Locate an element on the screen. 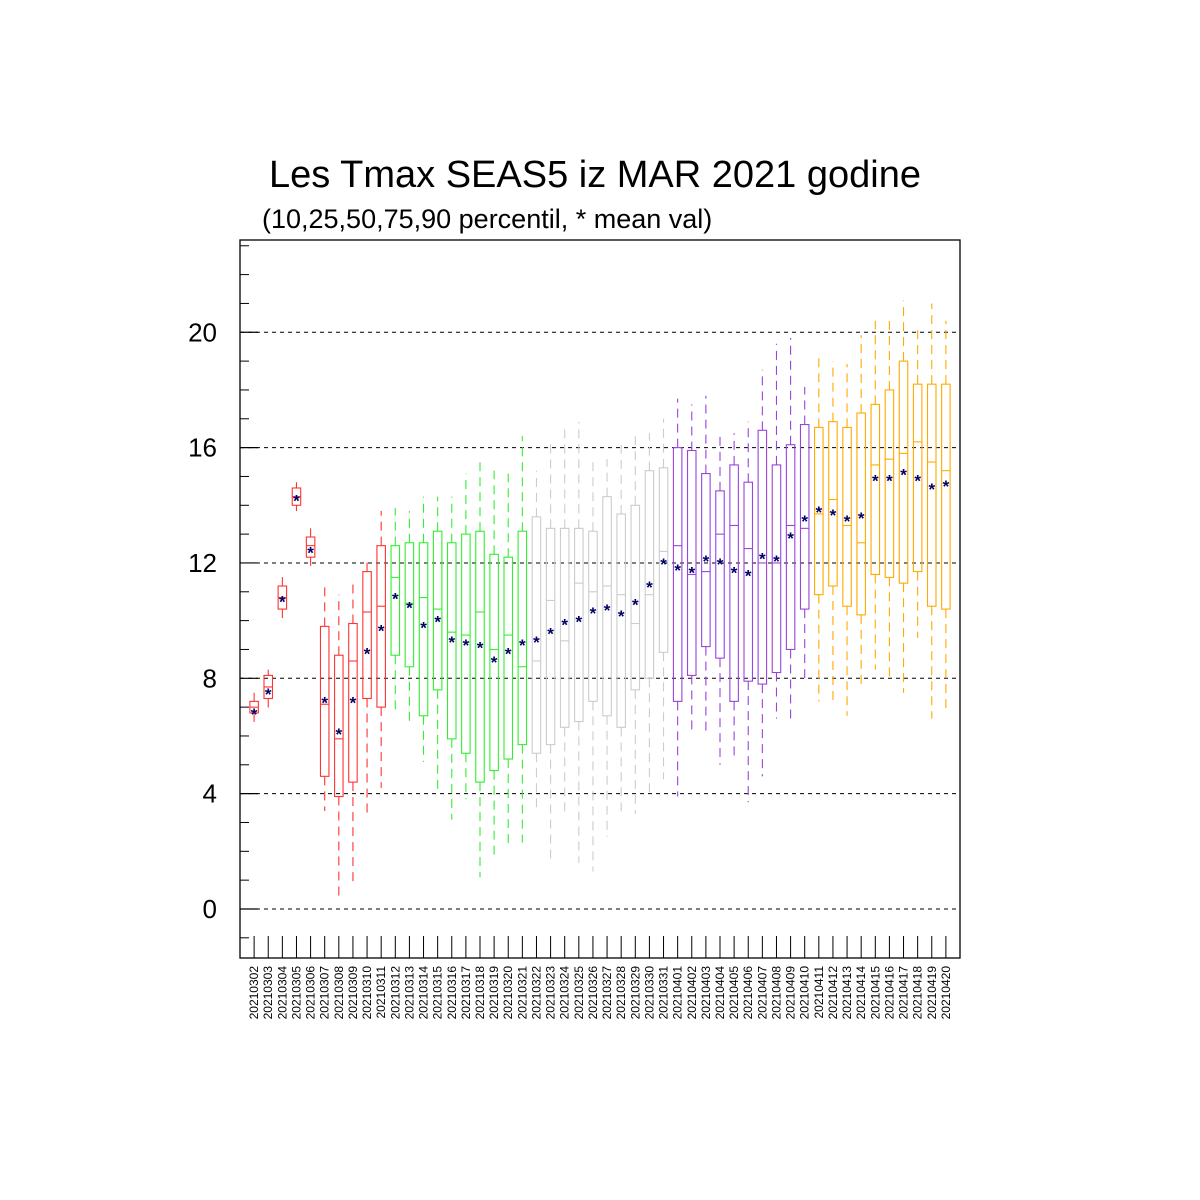 The width and height of the screenshot is (1200, 1200). x-tick-label: 20210406 is located at coordinates (748, 993).